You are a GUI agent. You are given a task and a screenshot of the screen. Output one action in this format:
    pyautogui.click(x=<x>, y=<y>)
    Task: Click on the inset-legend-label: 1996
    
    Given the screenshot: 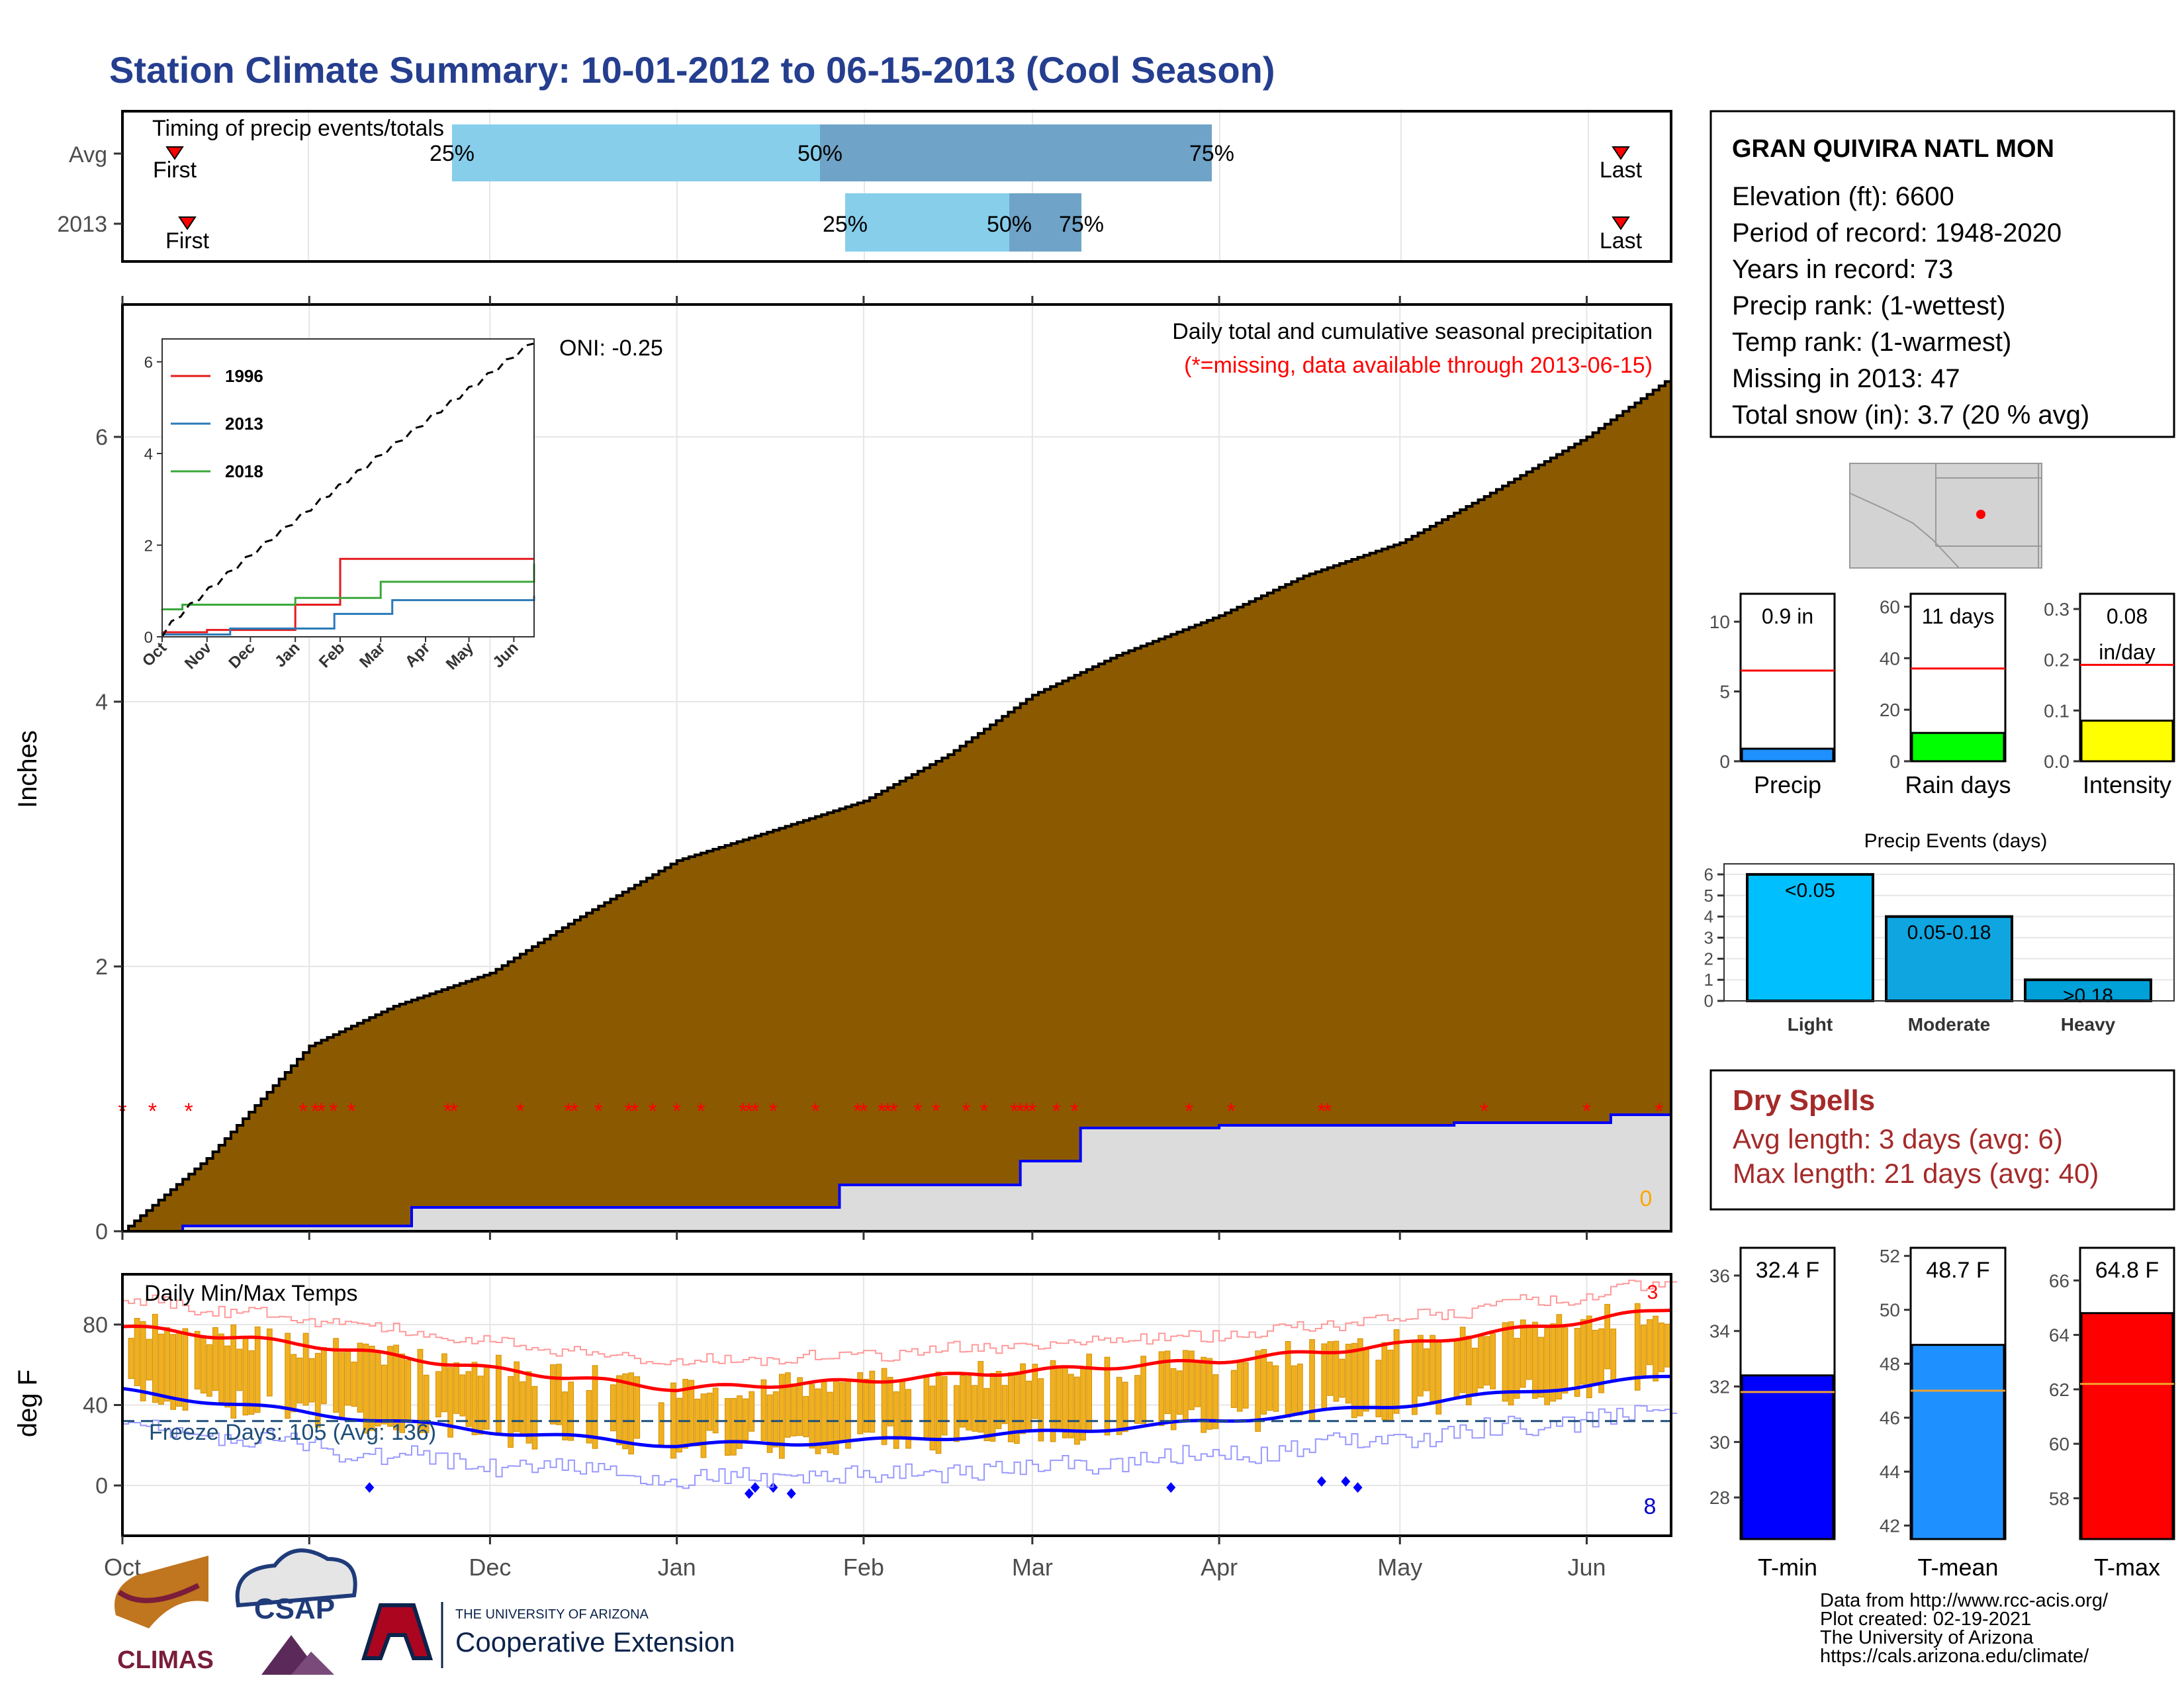 What is the action you would take?
    pyautogui.click(x=244, y=376)
    